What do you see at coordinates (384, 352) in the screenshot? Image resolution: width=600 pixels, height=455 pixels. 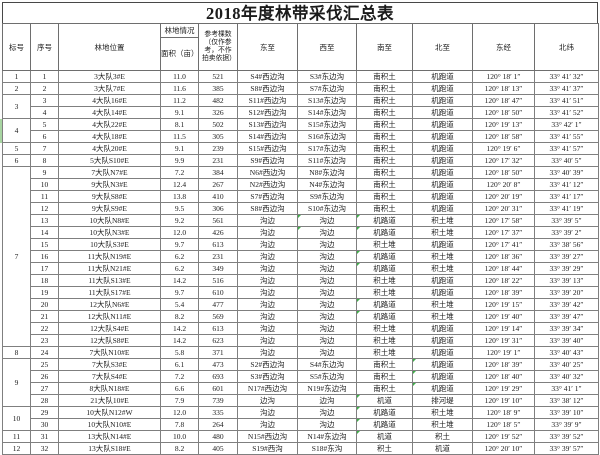 I see `cell-south: 积土堆` at bounding box center [384, 352].